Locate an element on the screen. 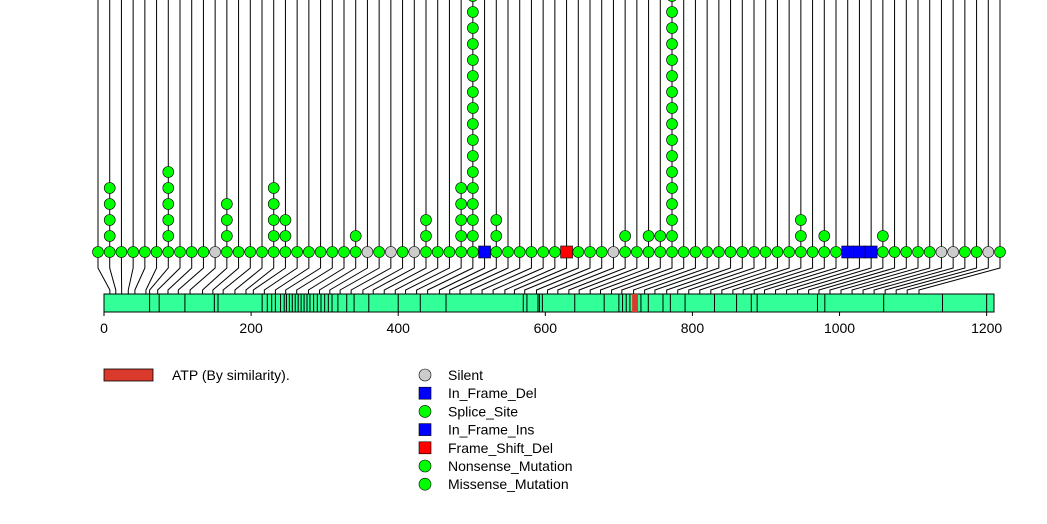 This screenshot has width=1047, height=524. x-axis: 0 200 400 600 800 1000 1200 is located at coordinates (551, 324).